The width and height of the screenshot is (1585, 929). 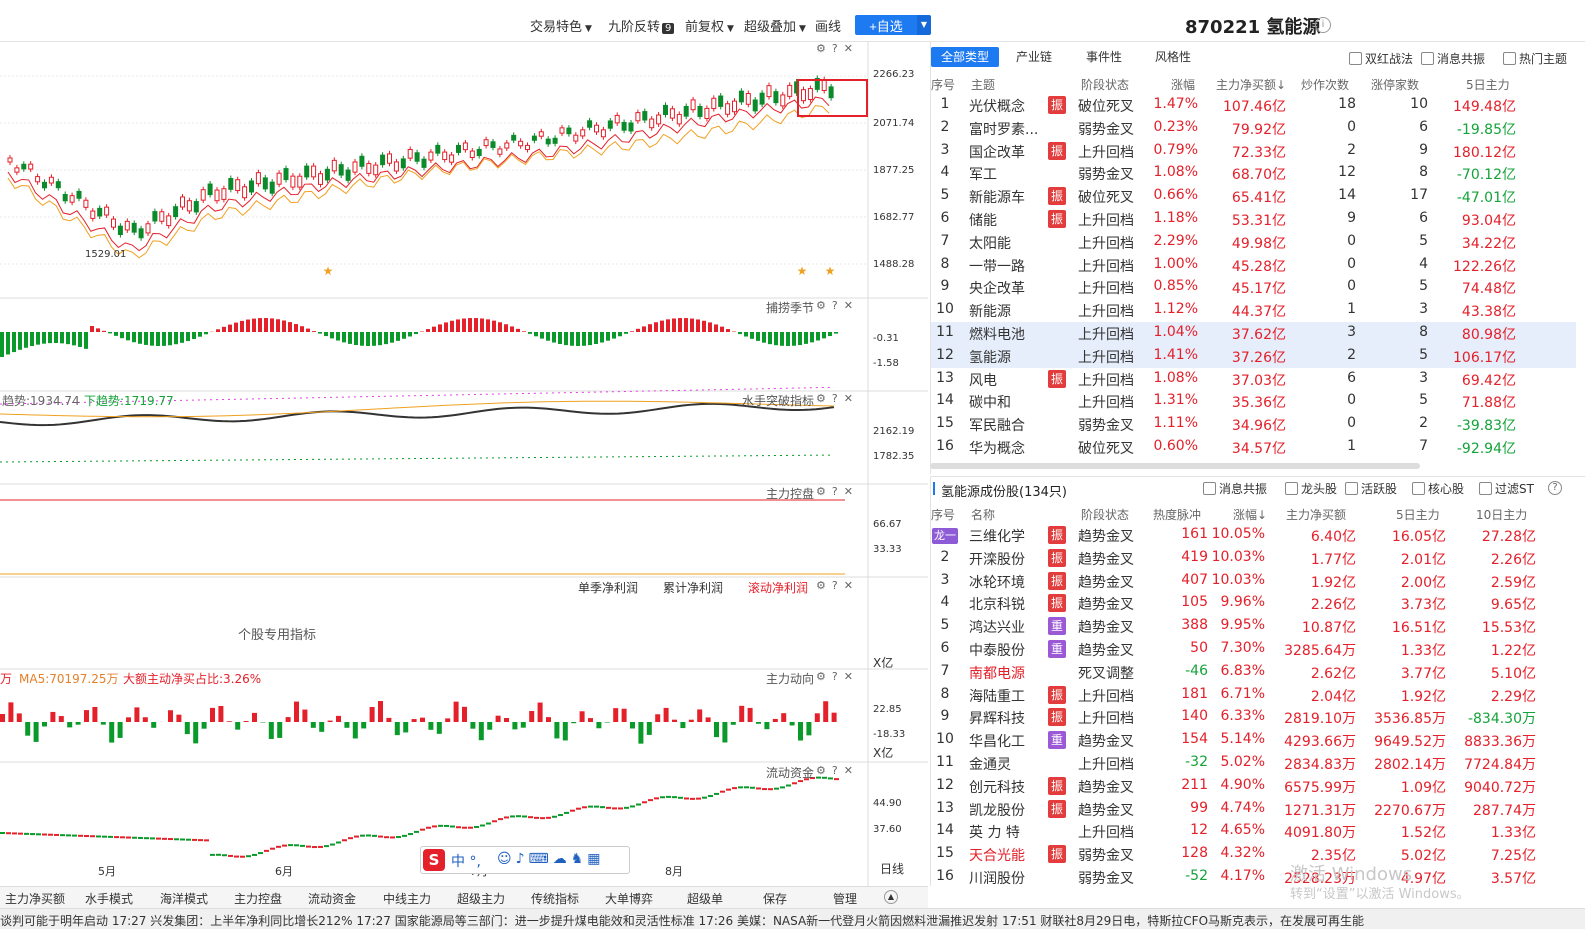 What do you see at coordinates (1250, 515) in the screenshot?
I see `stock-header-4: 涨幅↓` at bounding box center [1250, 515].